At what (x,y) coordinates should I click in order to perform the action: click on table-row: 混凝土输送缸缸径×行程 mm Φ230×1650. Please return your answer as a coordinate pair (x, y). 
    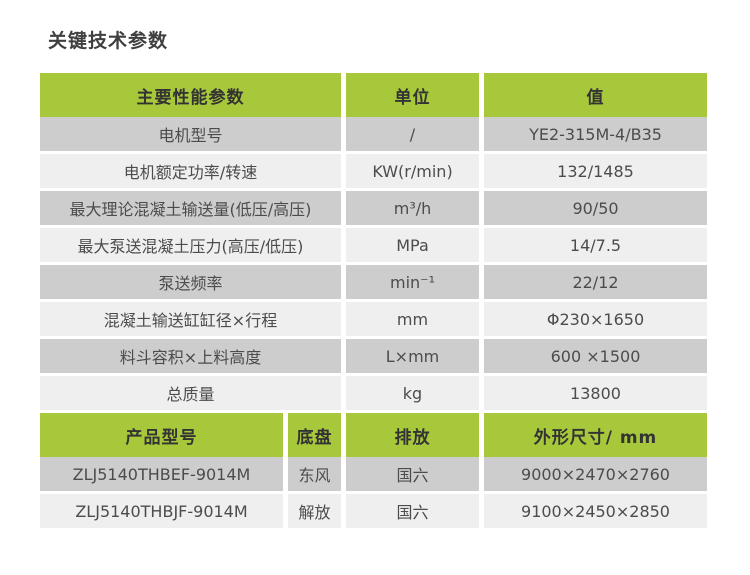
    Looking at the image, I should click on (373, 319).